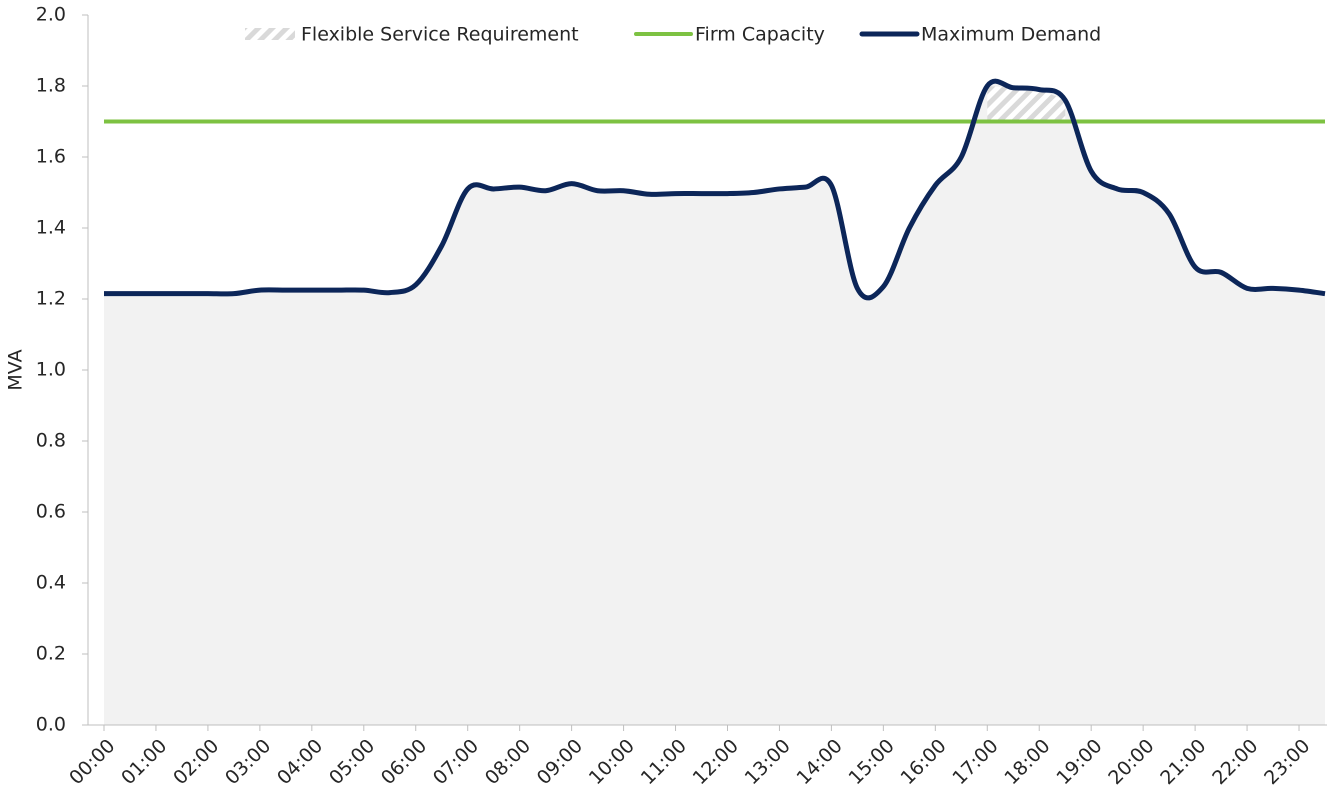  Describe the element at coordinates (51, 512) in the screenshot. I see `y-tick-label: 0.6` at that location.